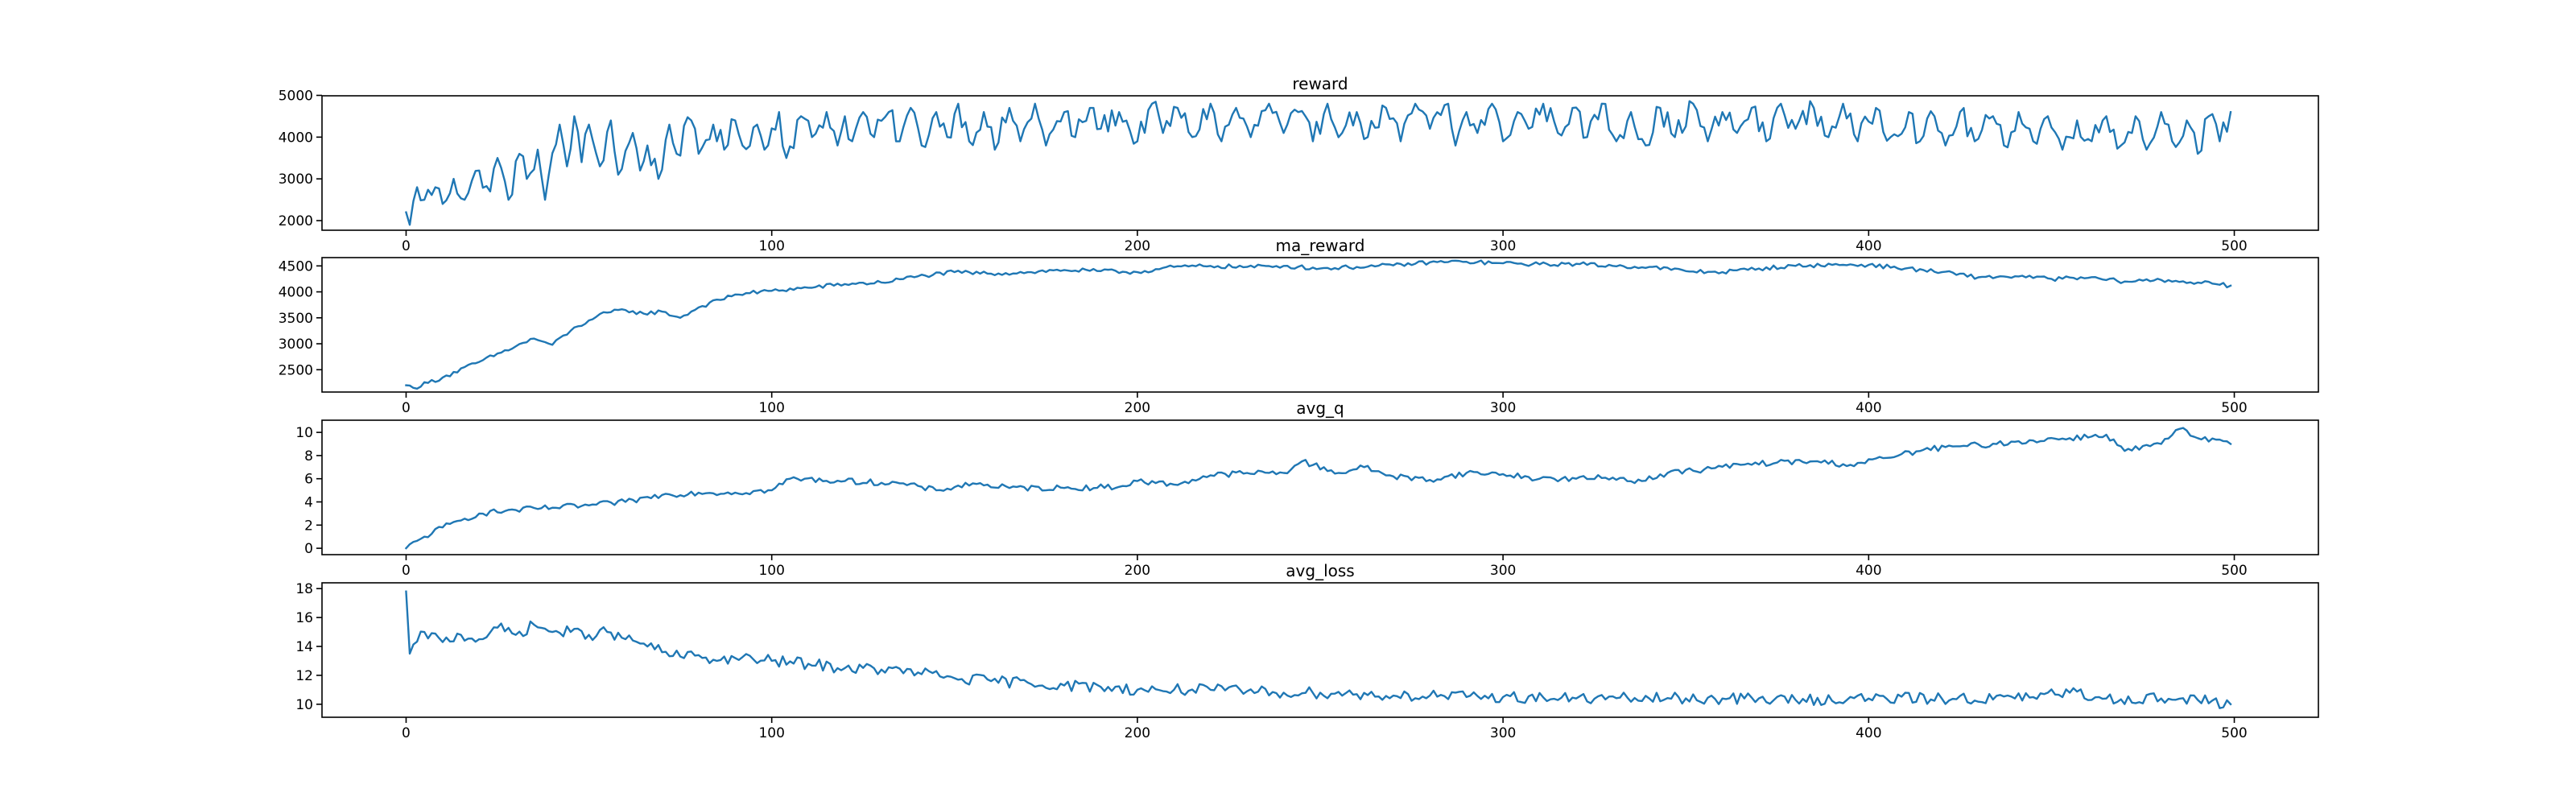 The height and width of the screenshot is (805, 2576). I want to click on y-tick-label: 16, so click(304, 618).